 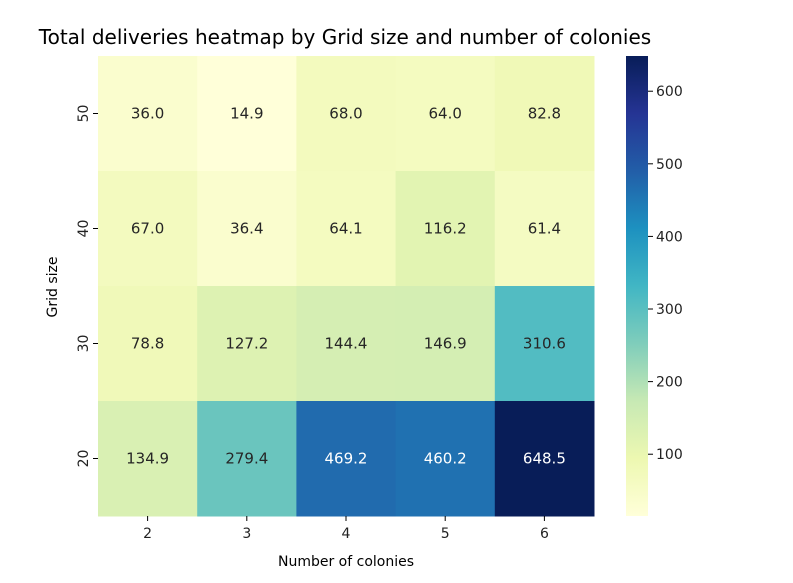 What do you see at coordinates (445, 534) in the screenshot?
I see `x-tick-label: 5` at bounding box center [445, 534].